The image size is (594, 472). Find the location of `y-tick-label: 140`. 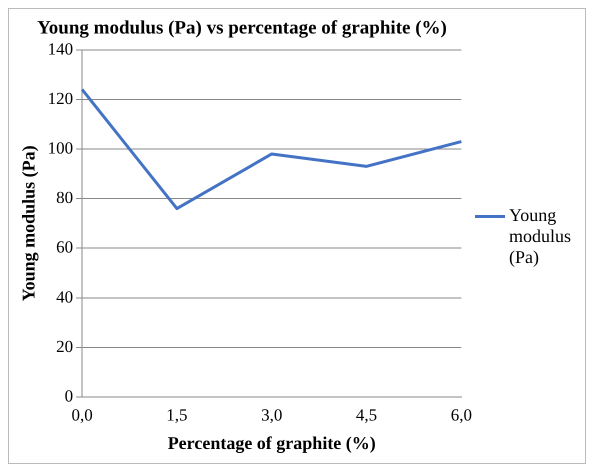

y-tick-label: 140 is located at coordinates (61, 48).